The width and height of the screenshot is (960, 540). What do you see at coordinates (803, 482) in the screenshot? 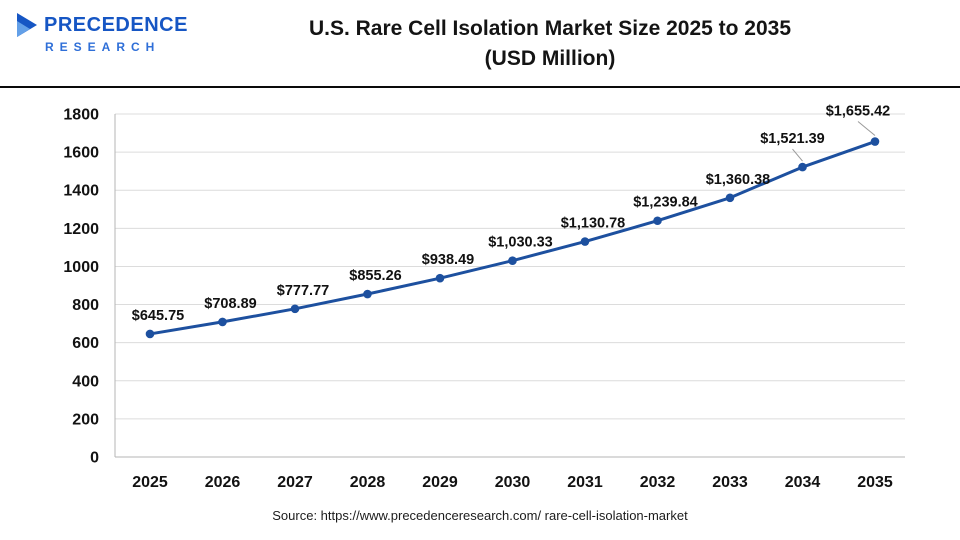
I see `x-axis-tick-label: 2034` at bounding box center [803, 482].